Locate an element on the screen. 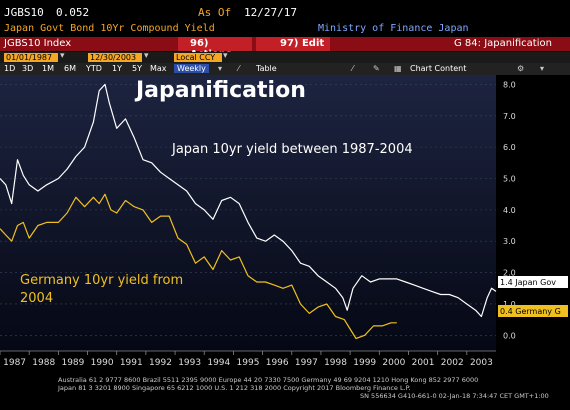 This screenshot has height=410, width=570. page-label: G 84: Japanification is located at coordinates (503, 43).